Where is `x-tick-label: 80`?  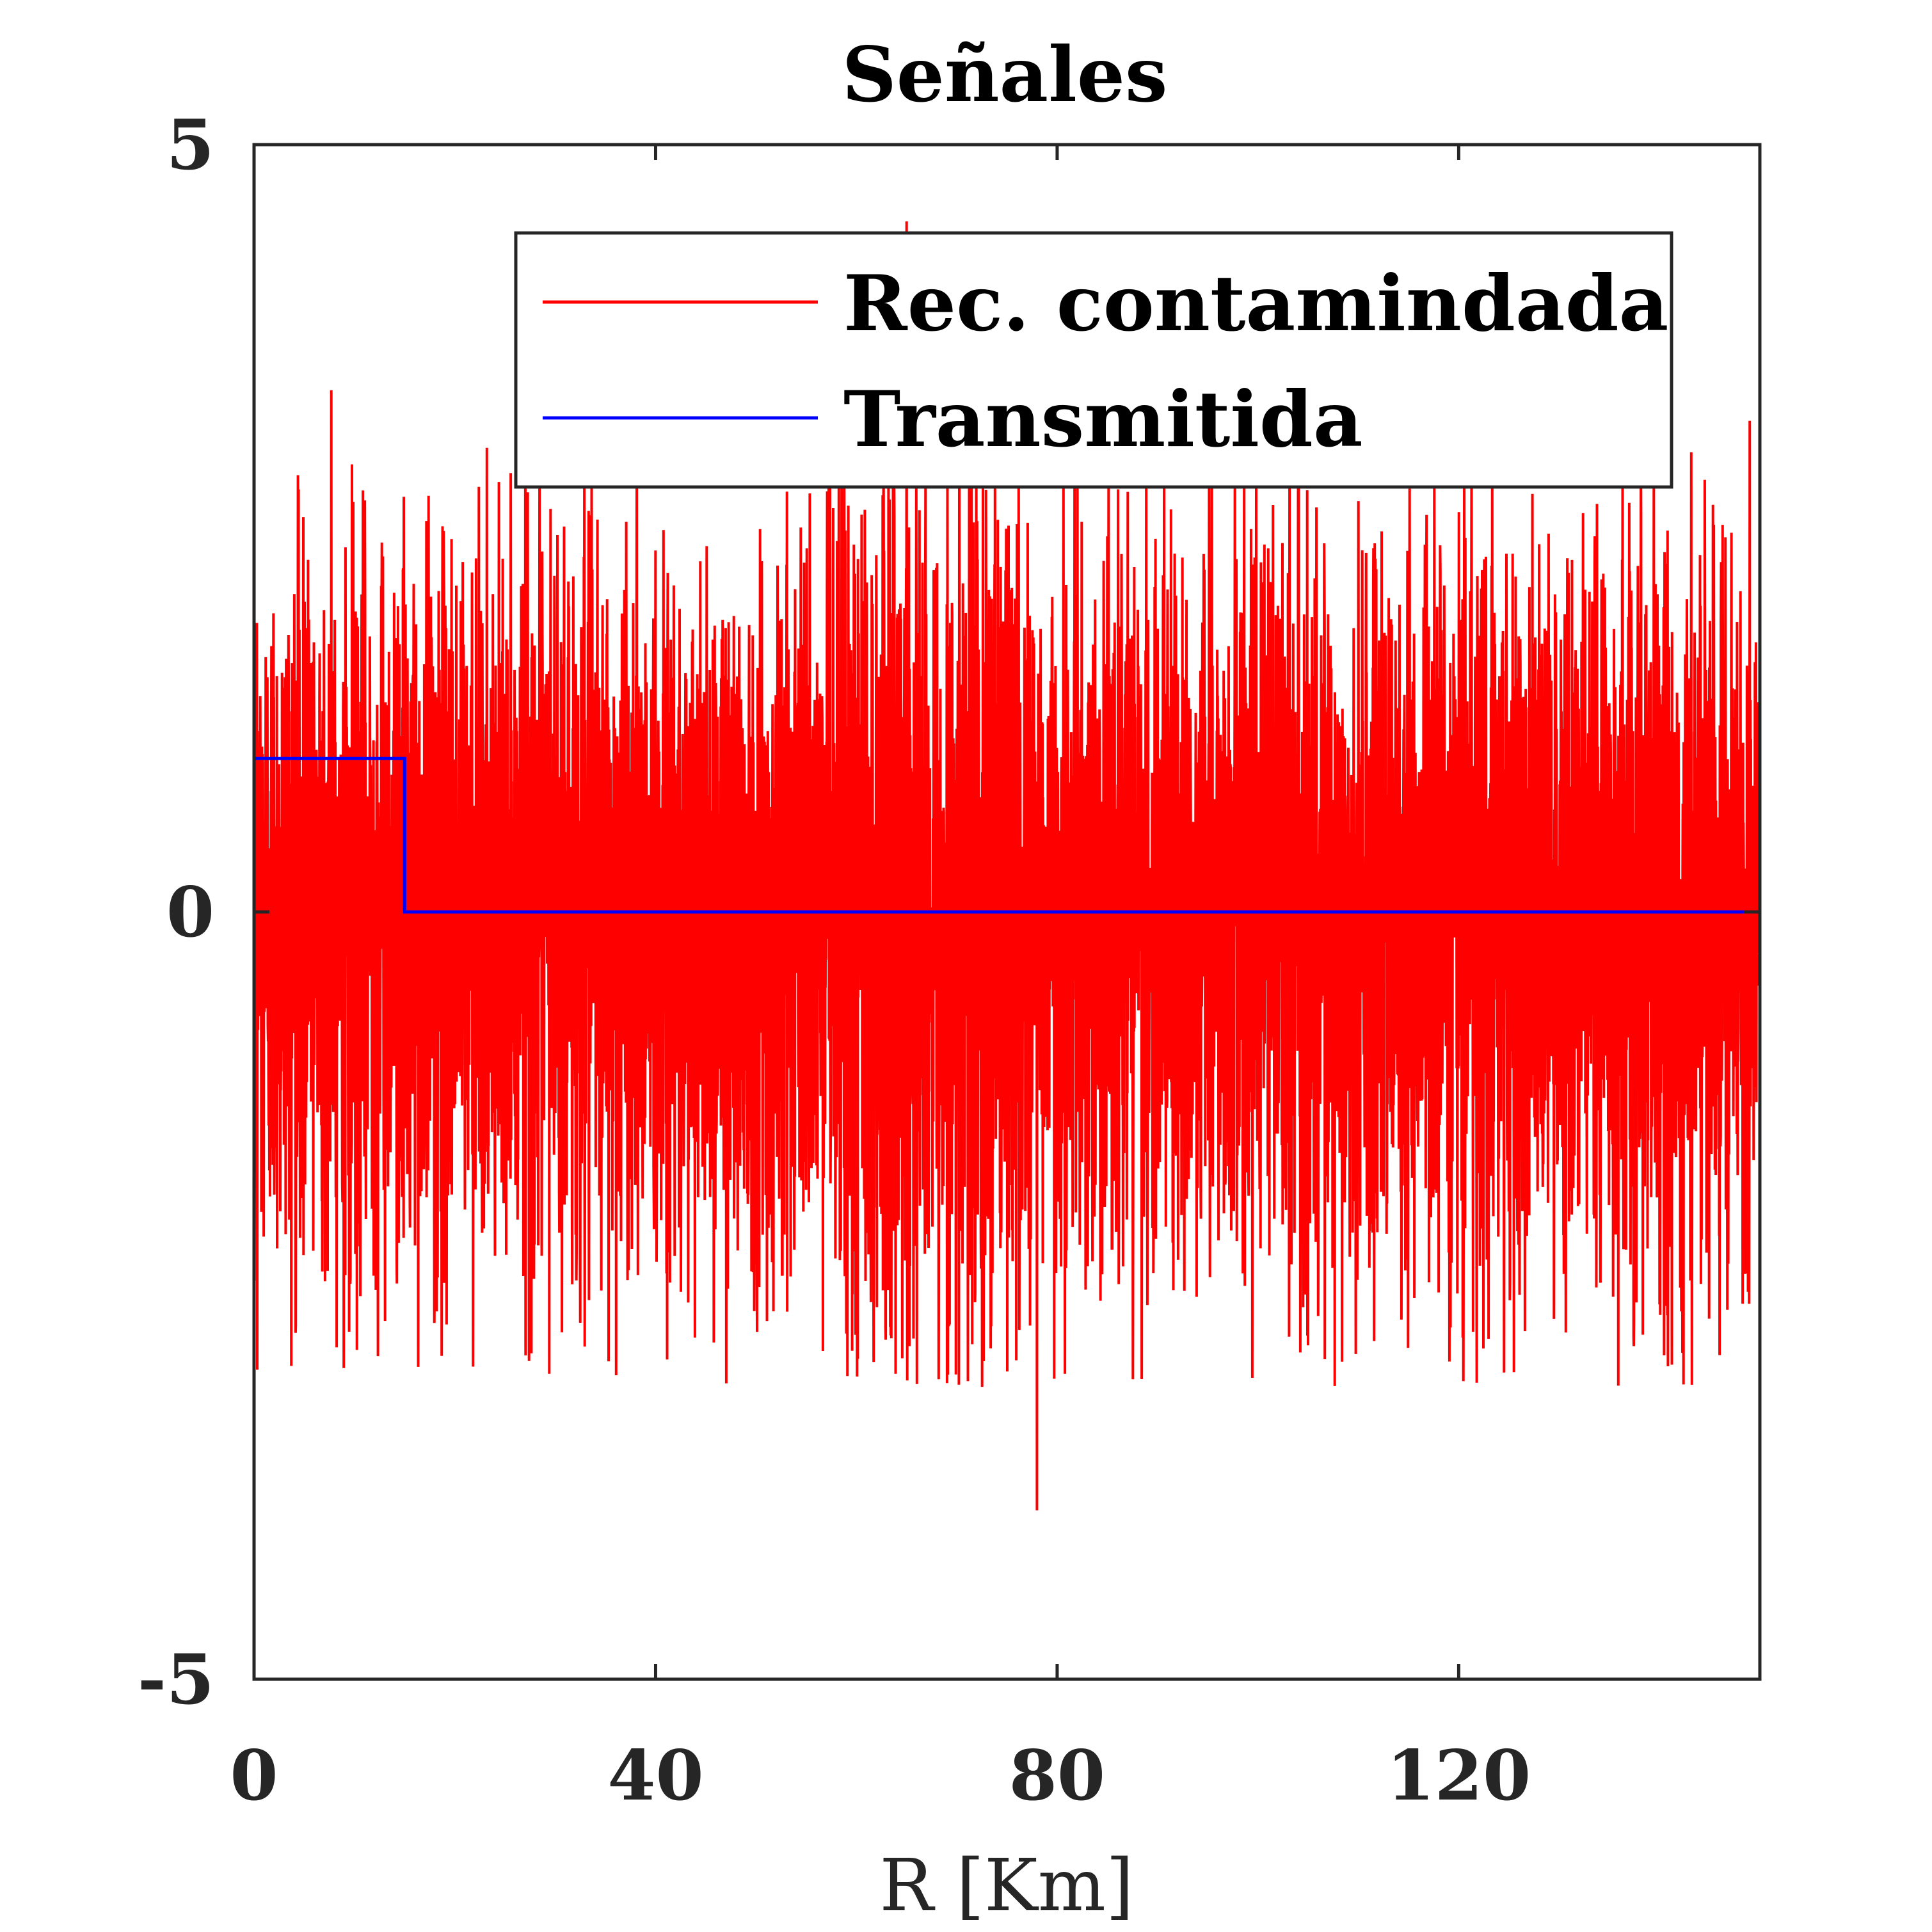 x-tick-label: 80 is located at coordinates (1057, 1776).